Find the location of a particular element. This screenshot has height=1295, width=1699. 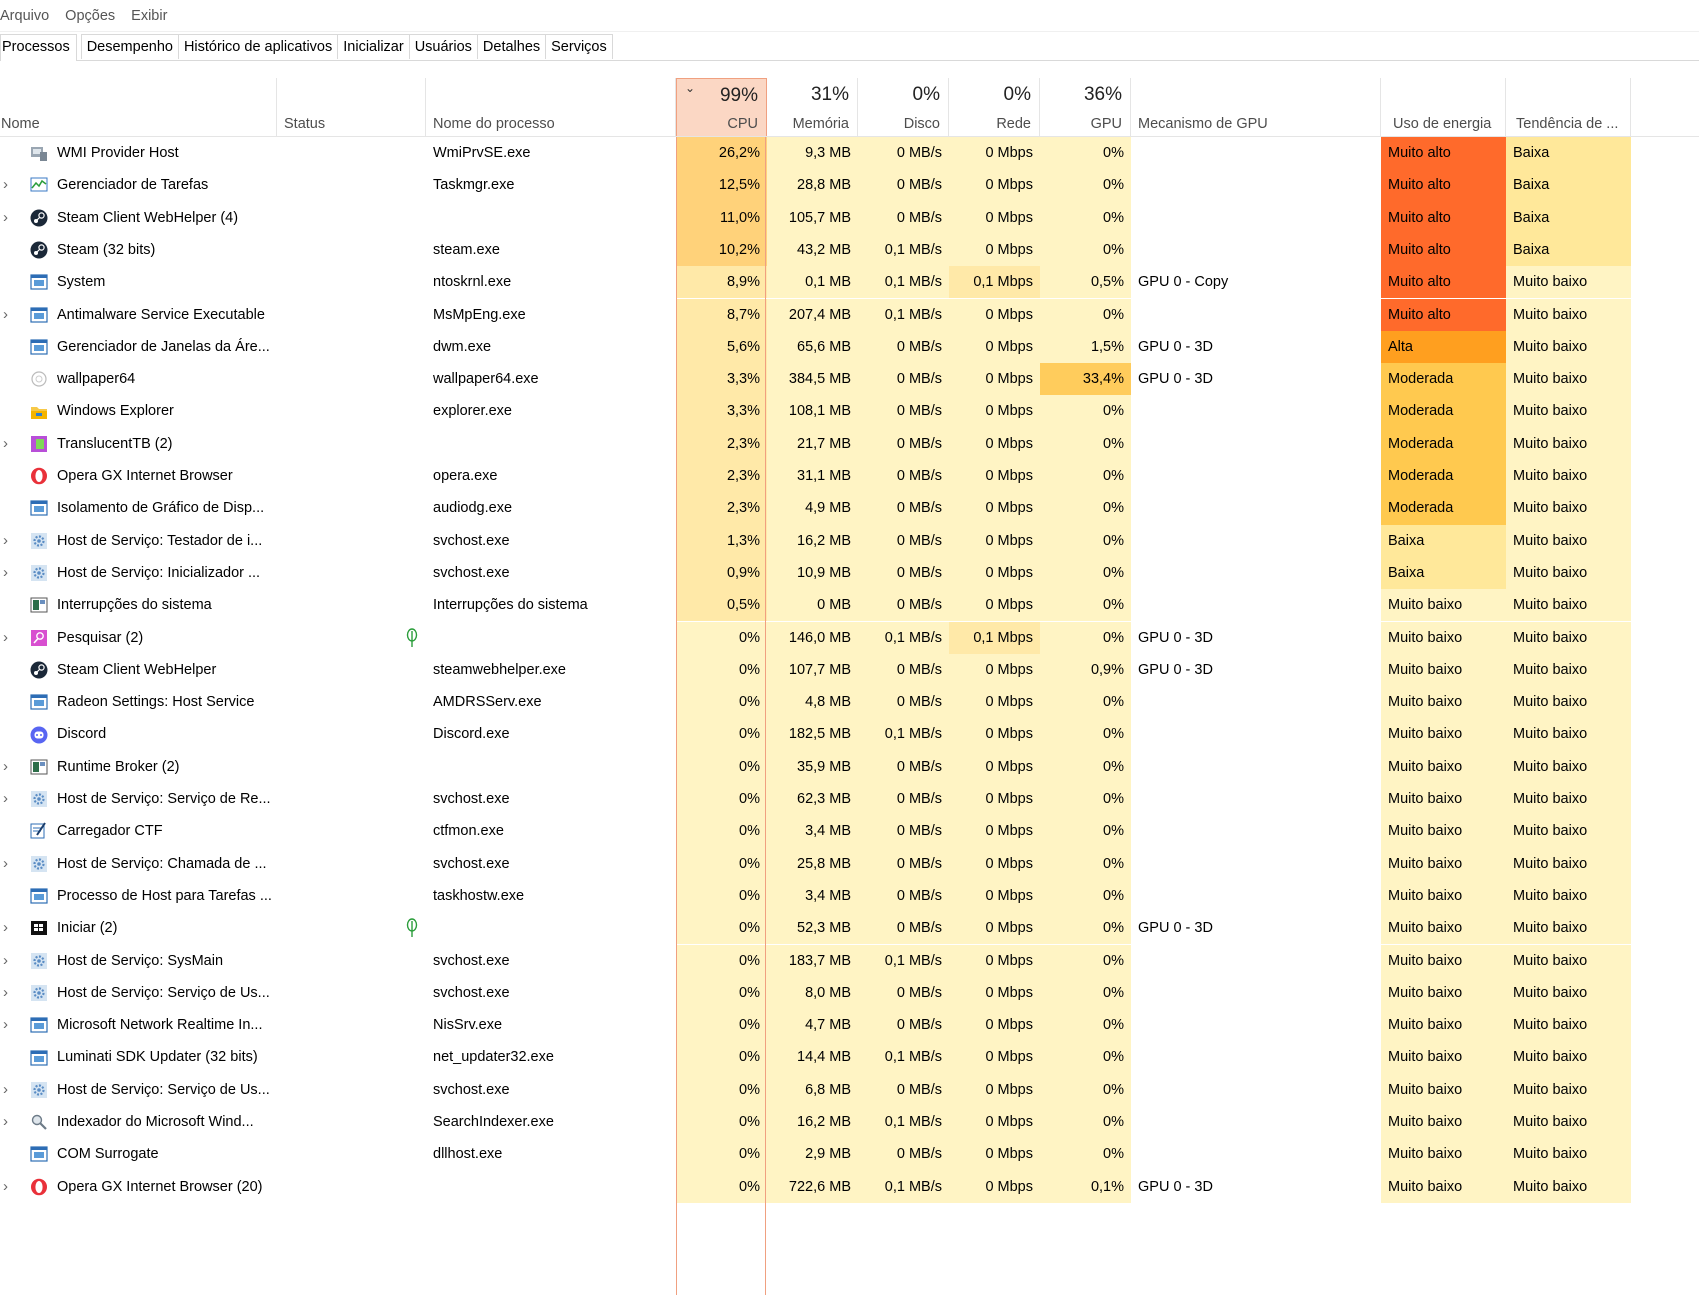

menu-exibir: Exibir is located at coordinates (149, 15).